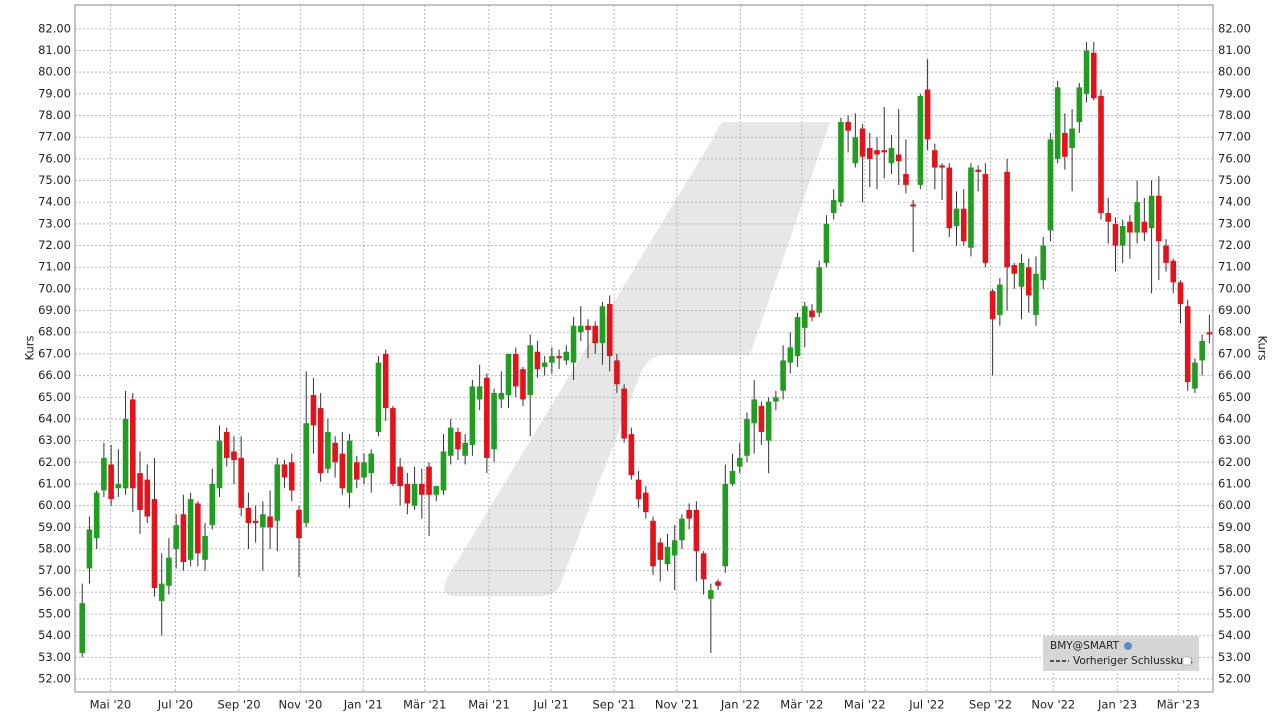  What do you see at coordinates (1234, 267) in the screenshot?
I see `y2-tick-label: 71.00` at bounding box center [1234, 267].